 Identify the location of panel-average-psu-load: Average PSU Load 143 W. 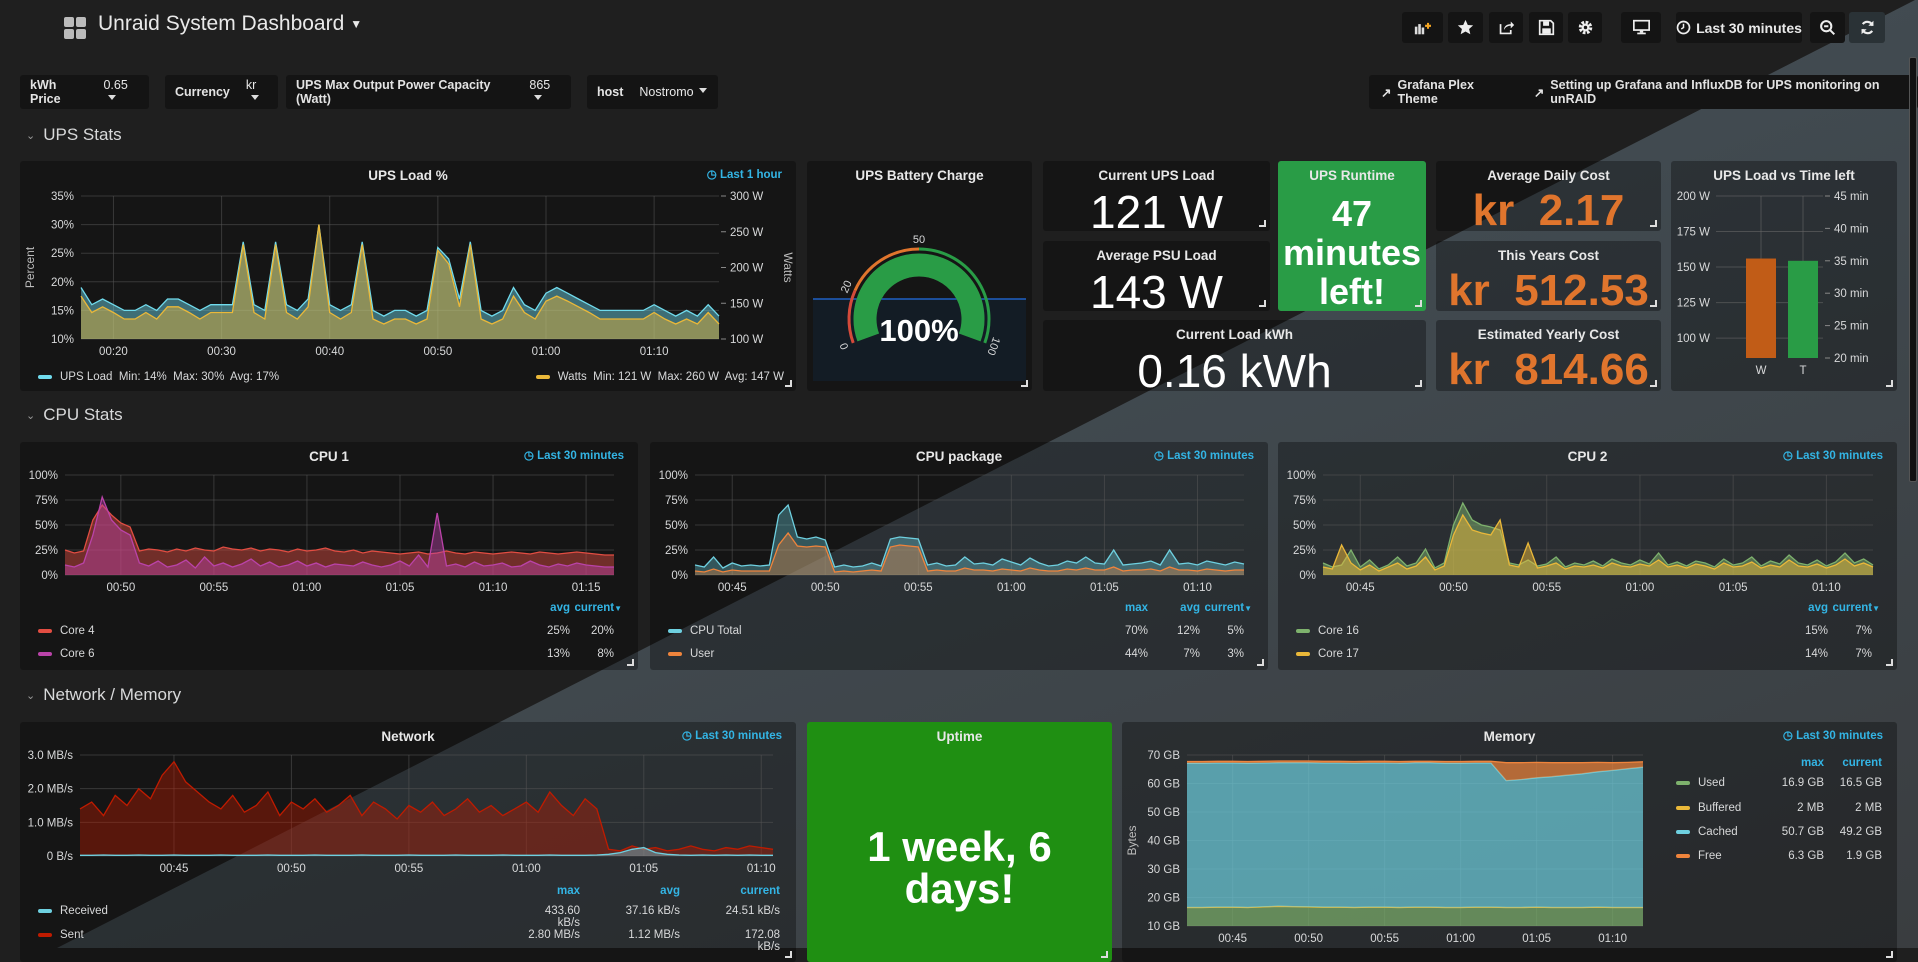
(1156, 276).